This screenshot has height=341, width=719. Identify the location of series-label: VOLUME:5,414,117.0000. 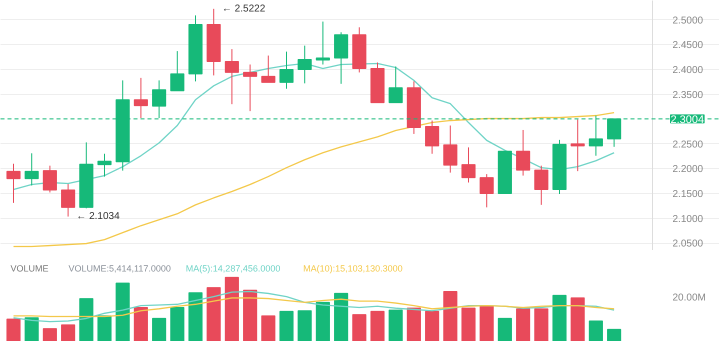
(119, 269).